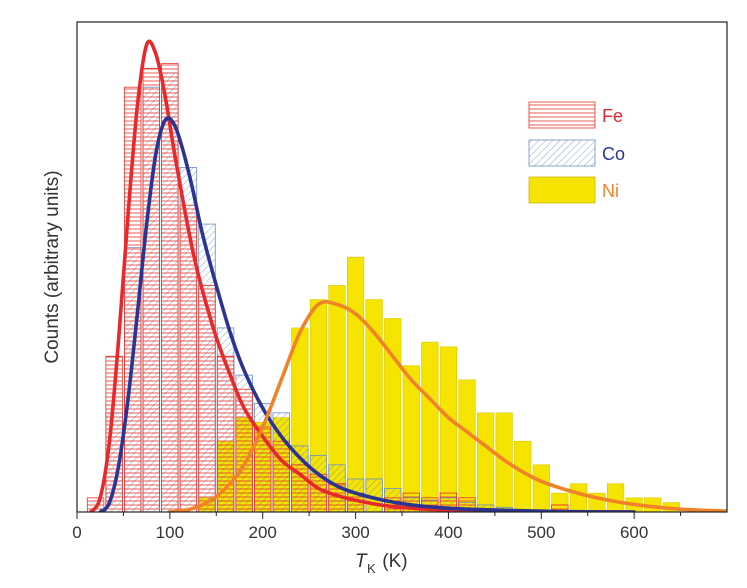 Image resolution: width=747 pixels, height=588 pixels. I want to click on y-axis-label: Counts (arbitrary units), so click(52, 266).